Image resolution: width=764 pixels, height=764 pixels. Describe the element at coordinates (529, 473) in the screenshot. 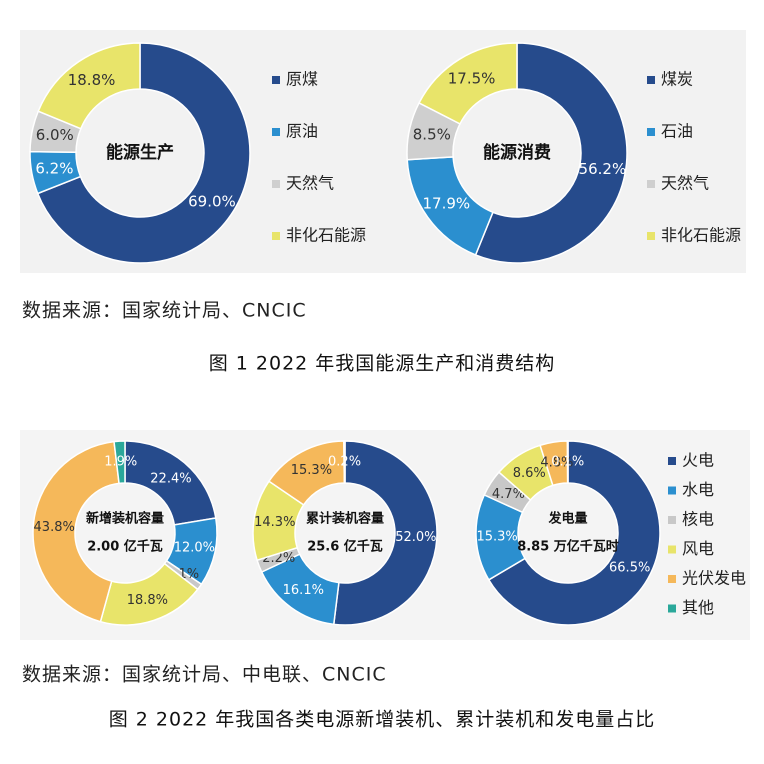

I see `data-label: 8.6%` at that location.